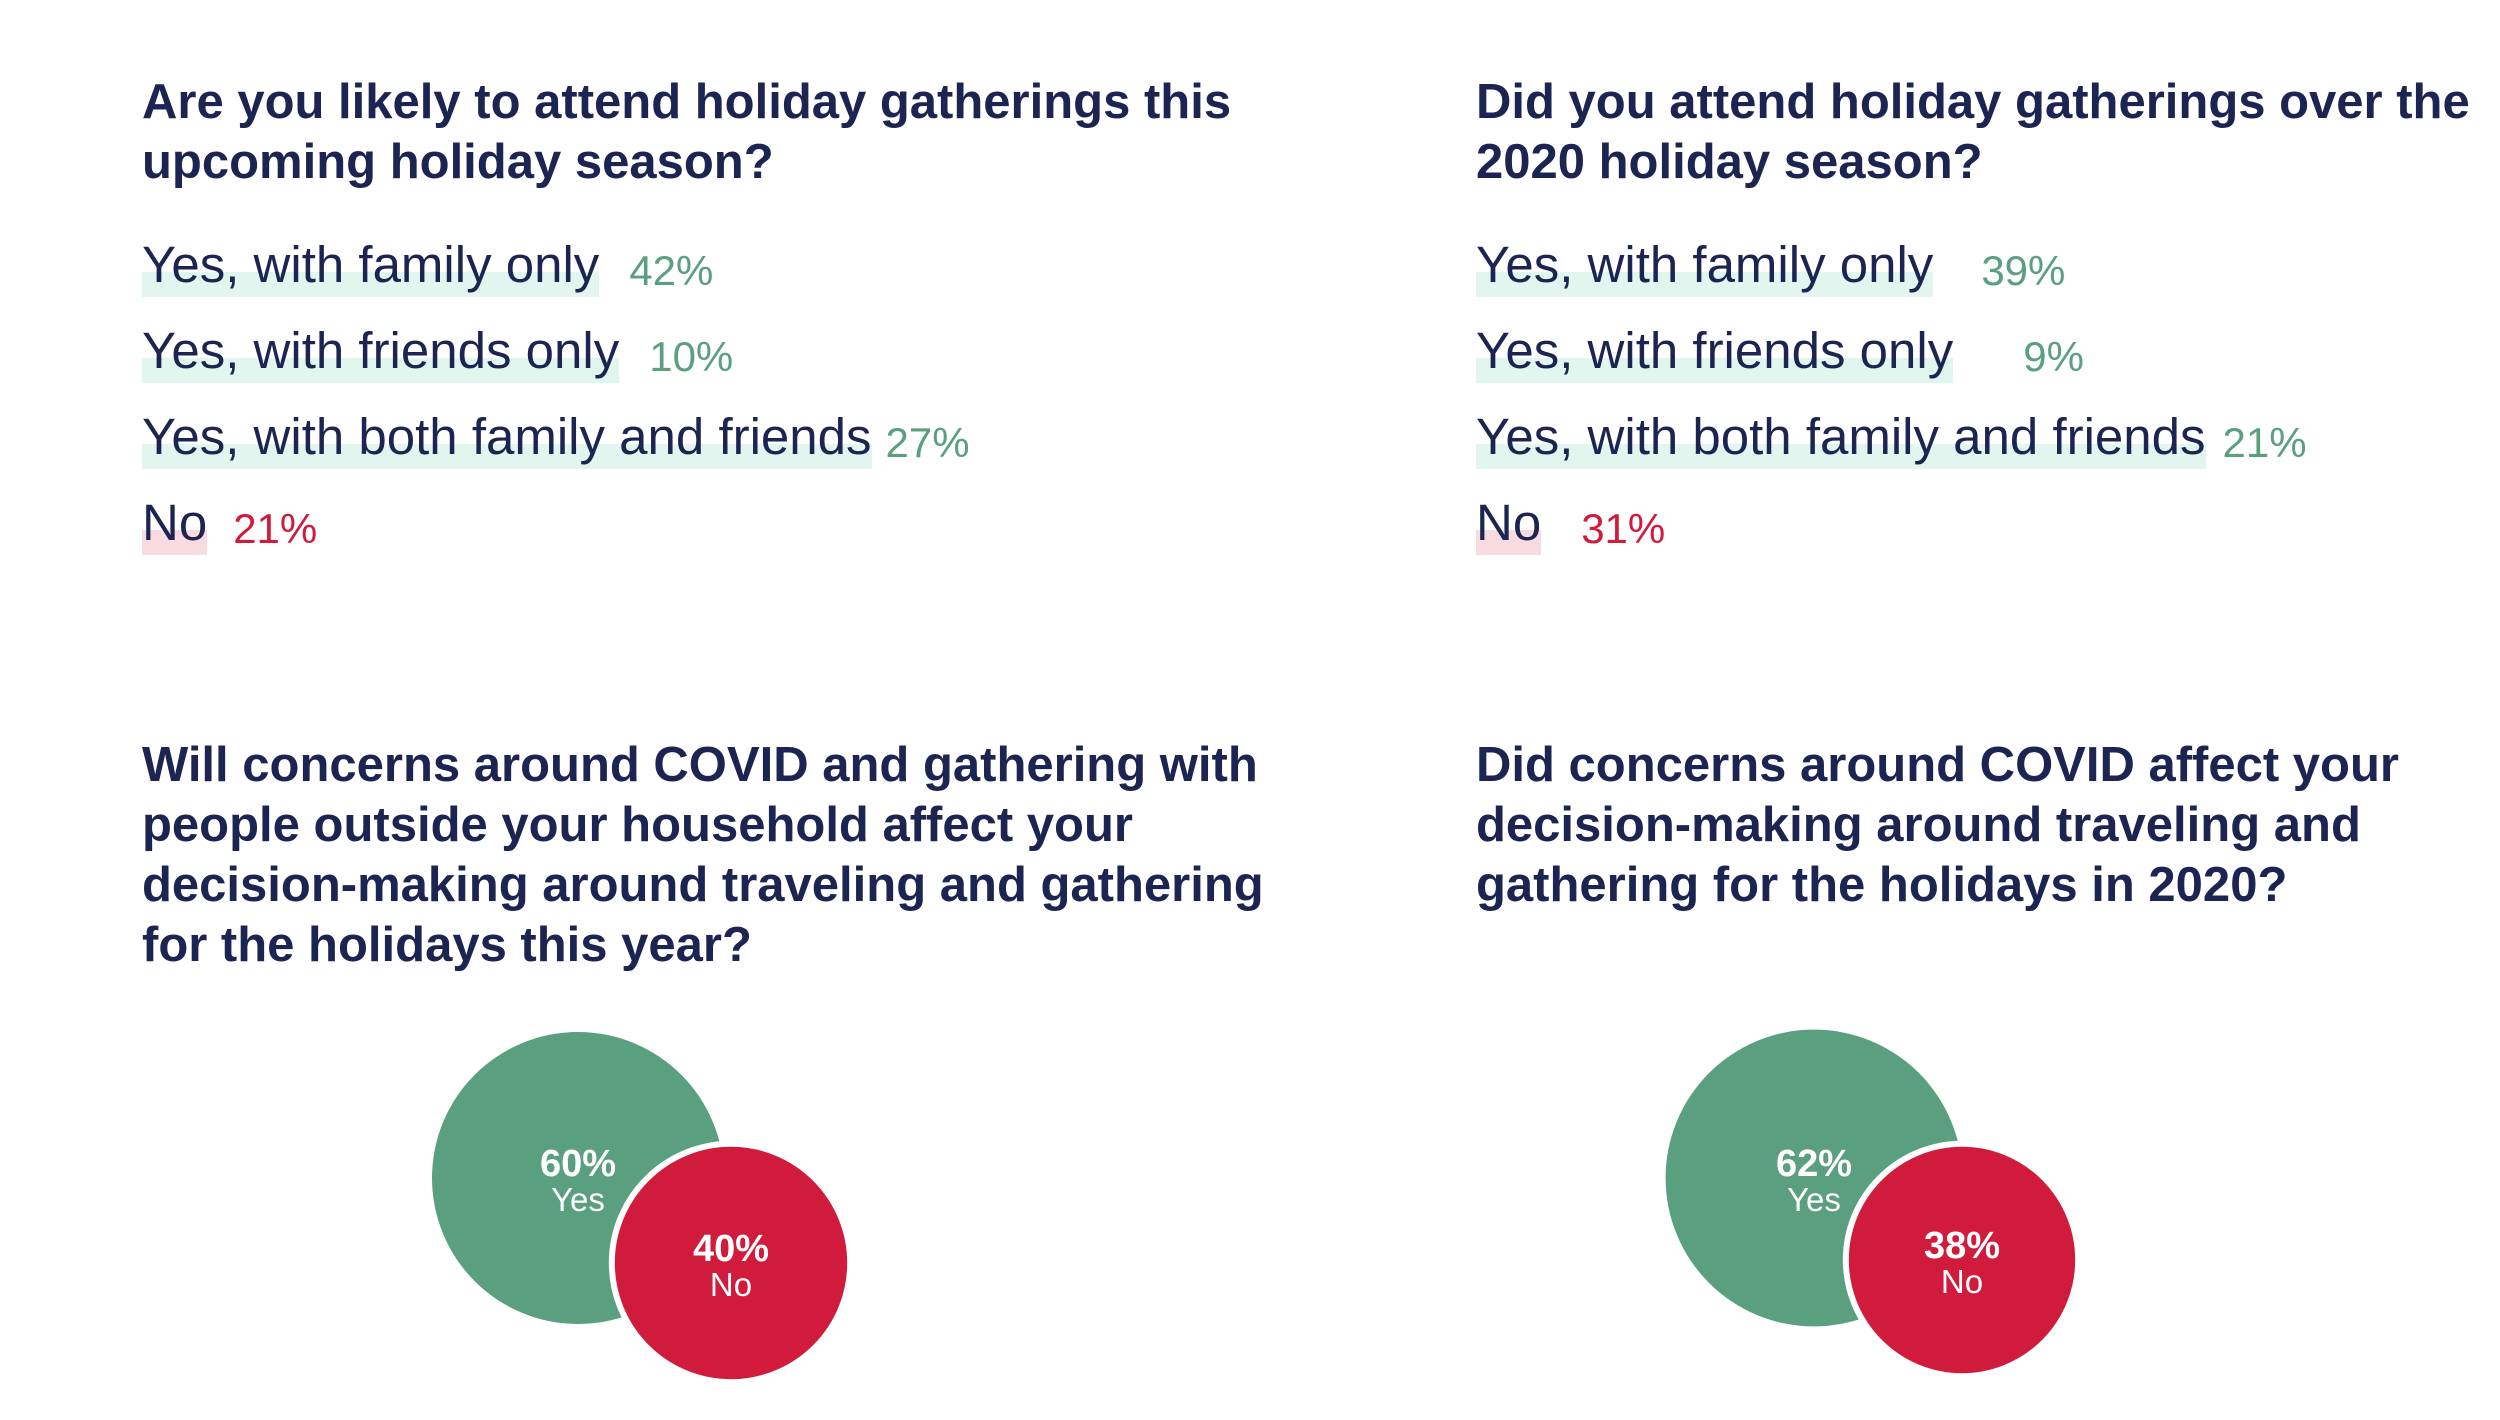  I want to click on bubble-chart-2020: 62%Yes 38%No, so click(1873, 1204).